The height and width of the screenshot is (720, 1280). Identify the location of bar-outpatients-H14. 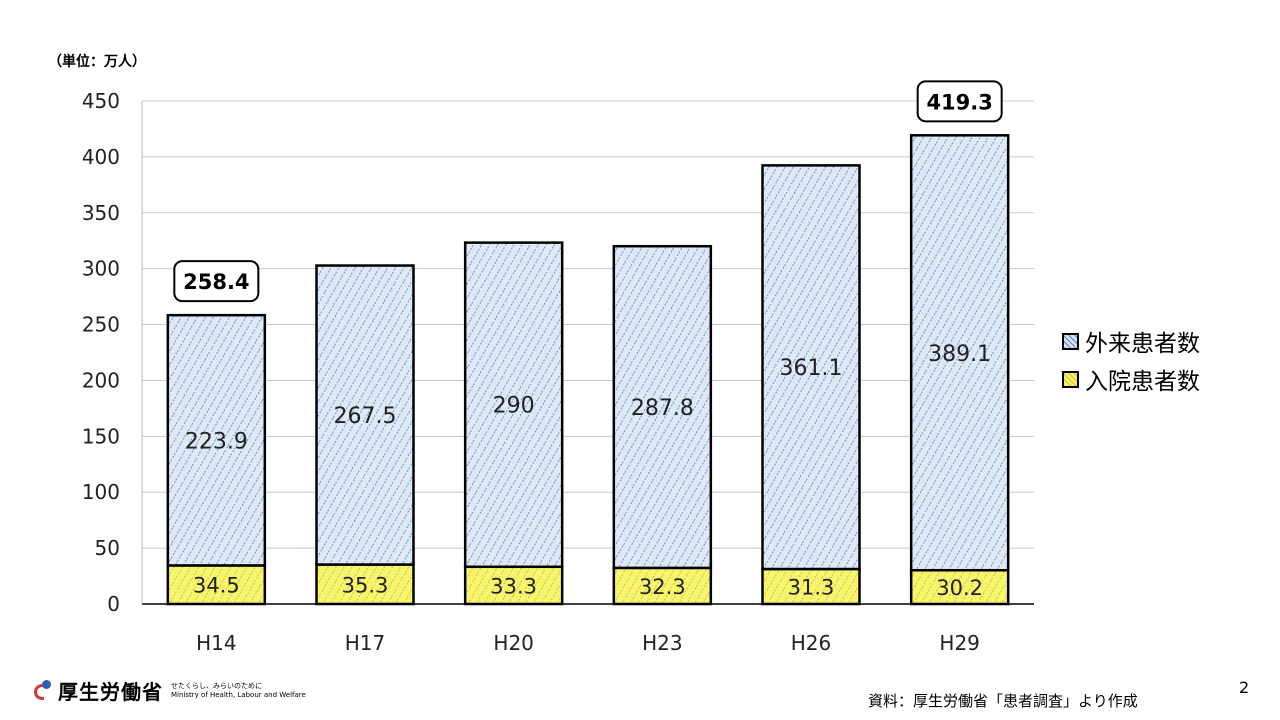
(216, 440).